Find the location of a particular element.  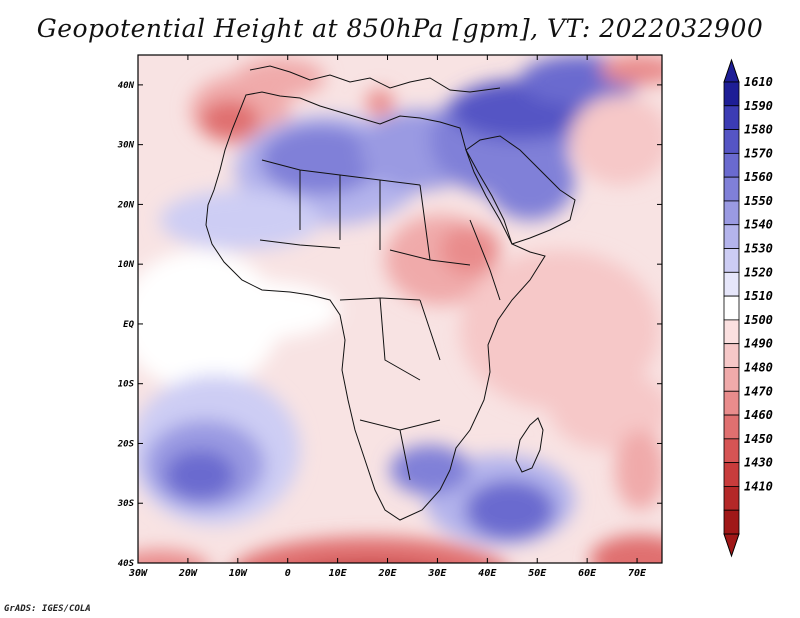

lon-label: 40E is located at coordinates (487, 573).